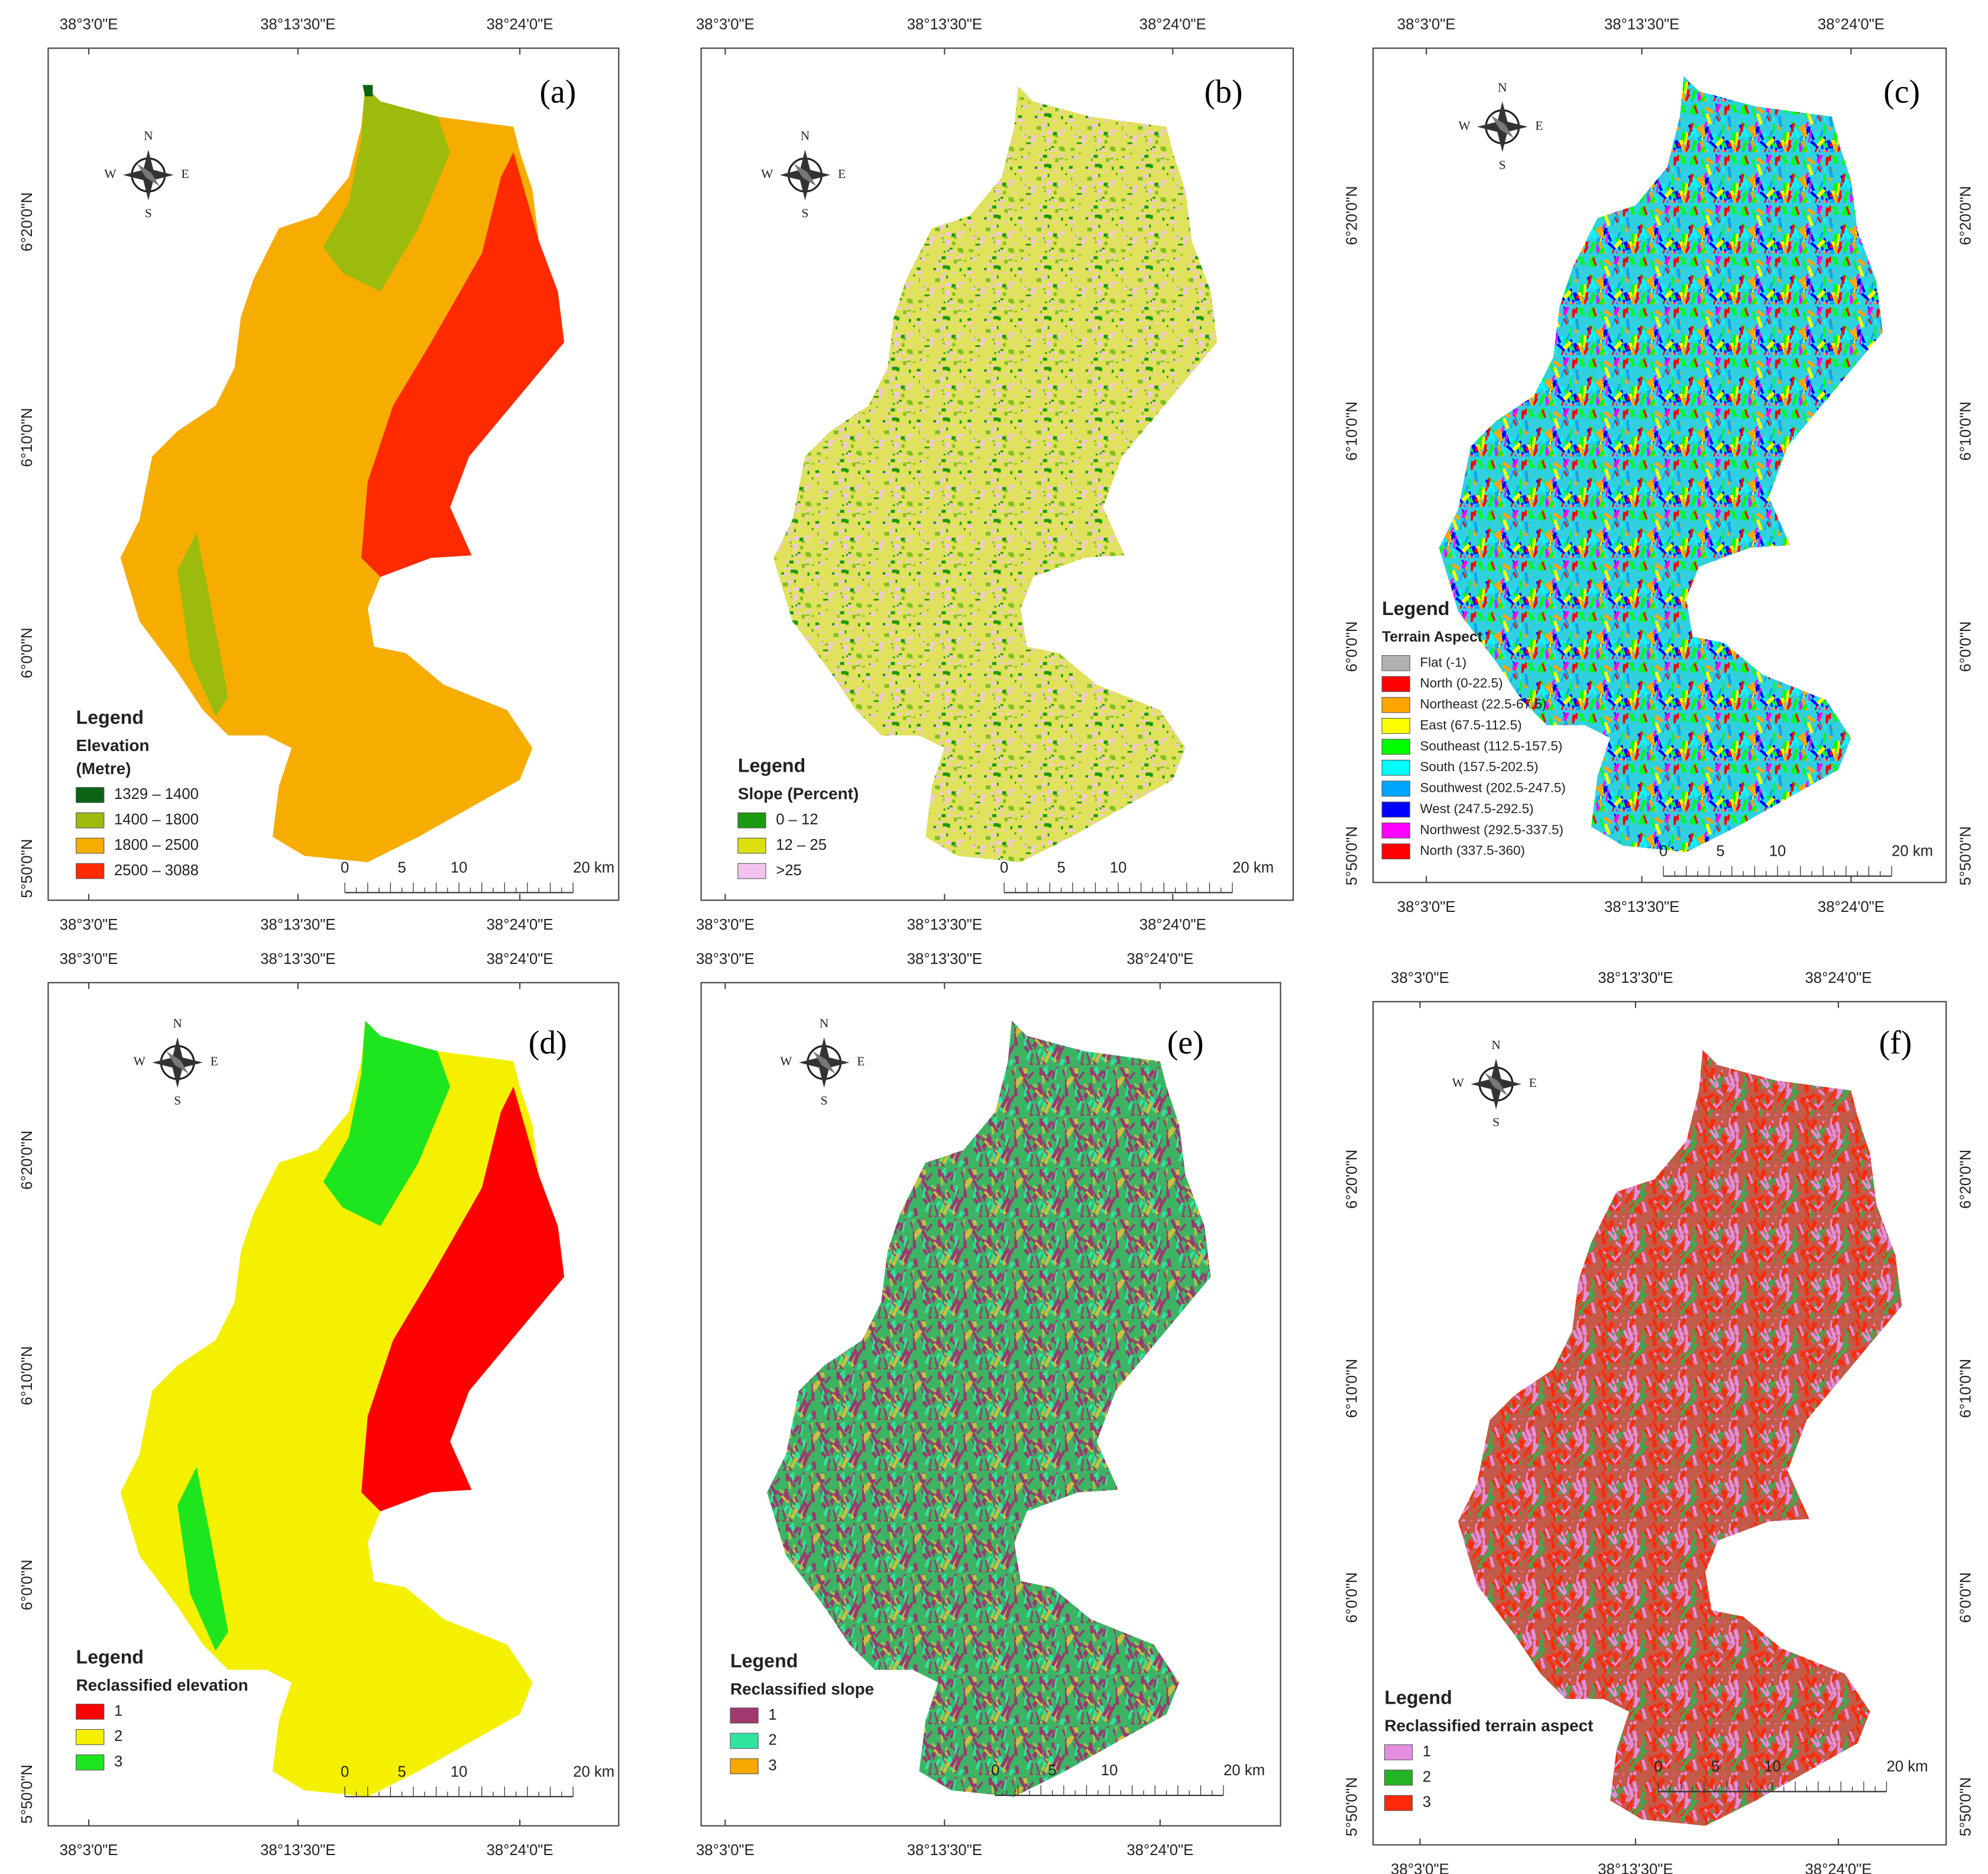  What do you see at coordinates (1185, 1043) in the screenshot?
I see `panel-label: (e)` at bounding box center [1185, 1043].